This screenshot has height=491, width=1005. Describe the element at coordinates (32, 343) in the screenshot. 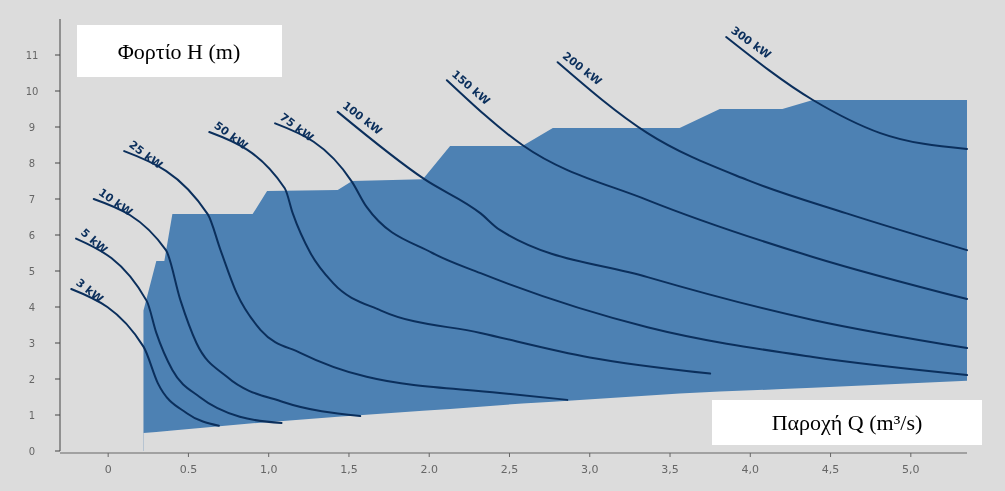

I see `y-tick-label: 3` at that location.